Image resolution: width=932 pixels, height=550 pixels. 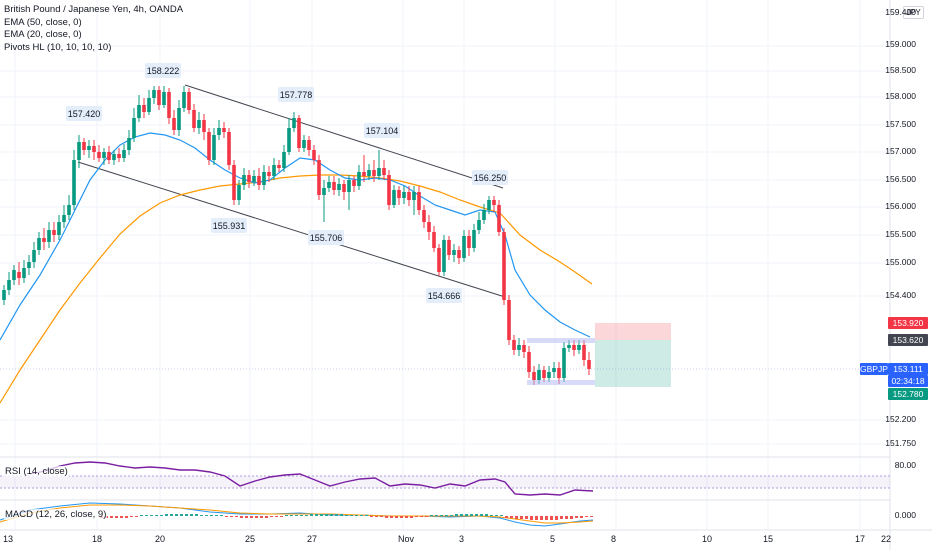 What do you see at coordinates (94, 9) in the screenshot?
I see `symbol-title: British Pound / Japanese Yen, 4h, OANDA` at bounding box center [94, 9].